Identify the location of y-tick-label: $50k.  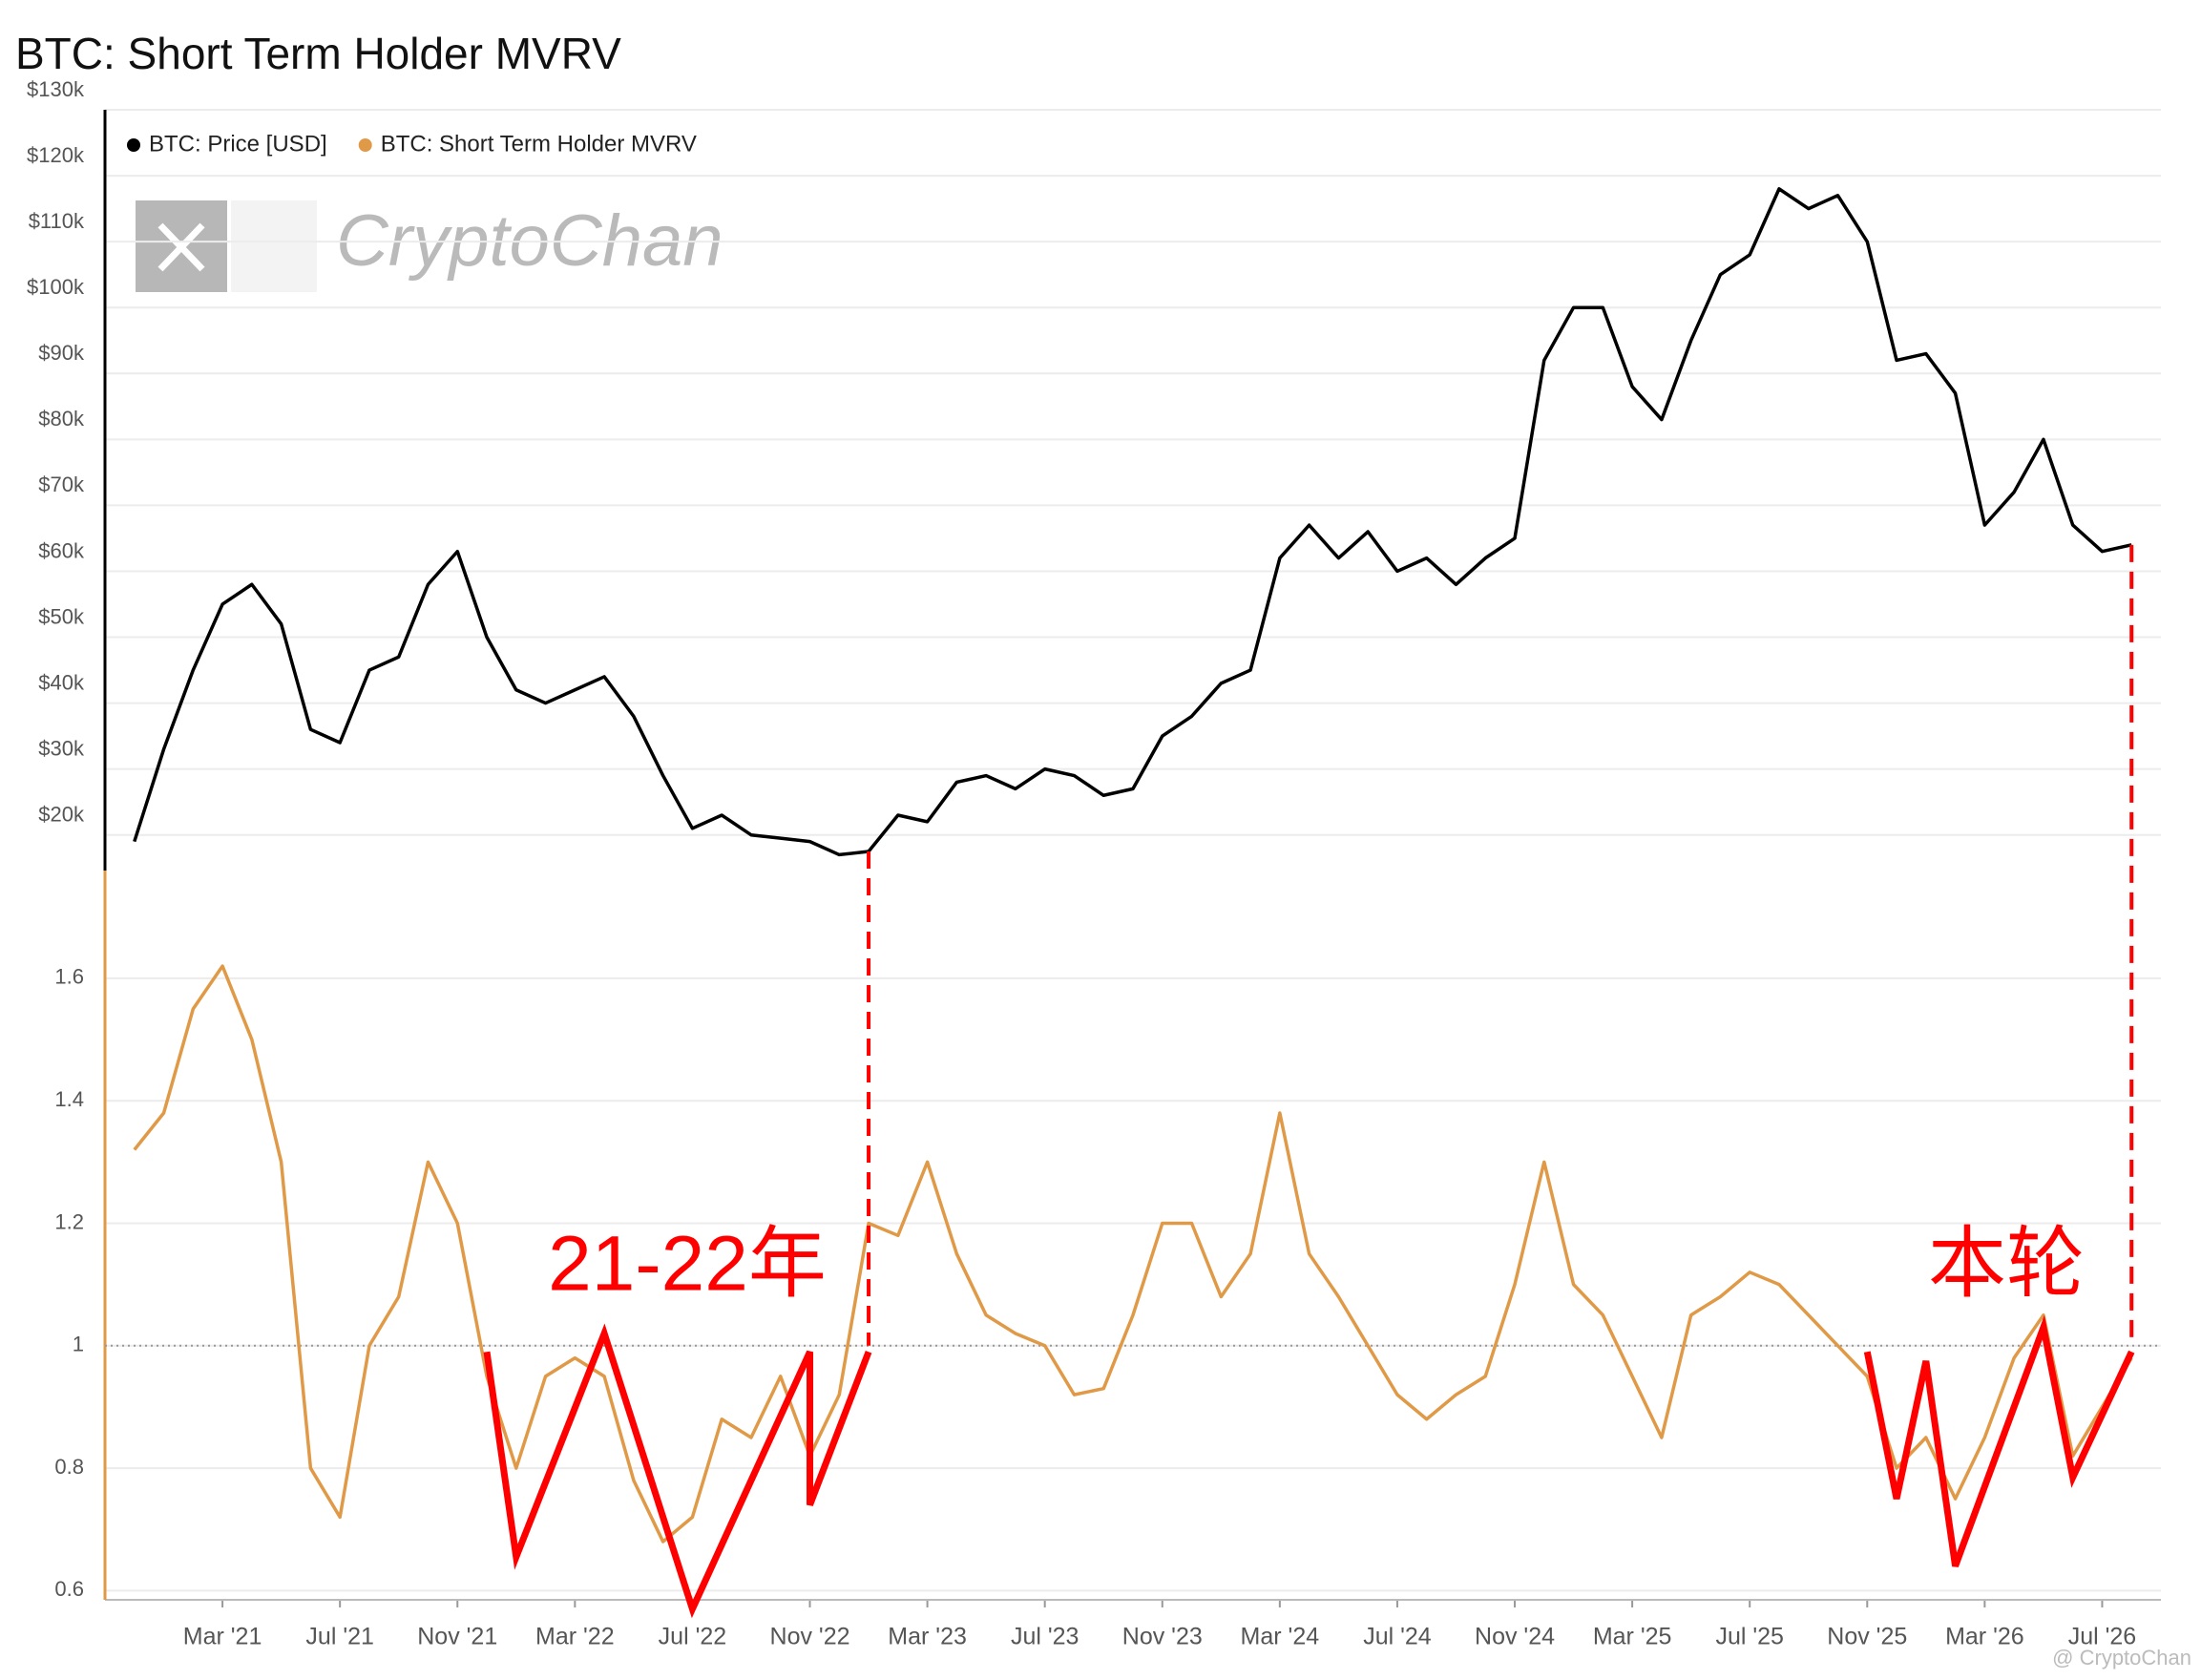
(61, 616).